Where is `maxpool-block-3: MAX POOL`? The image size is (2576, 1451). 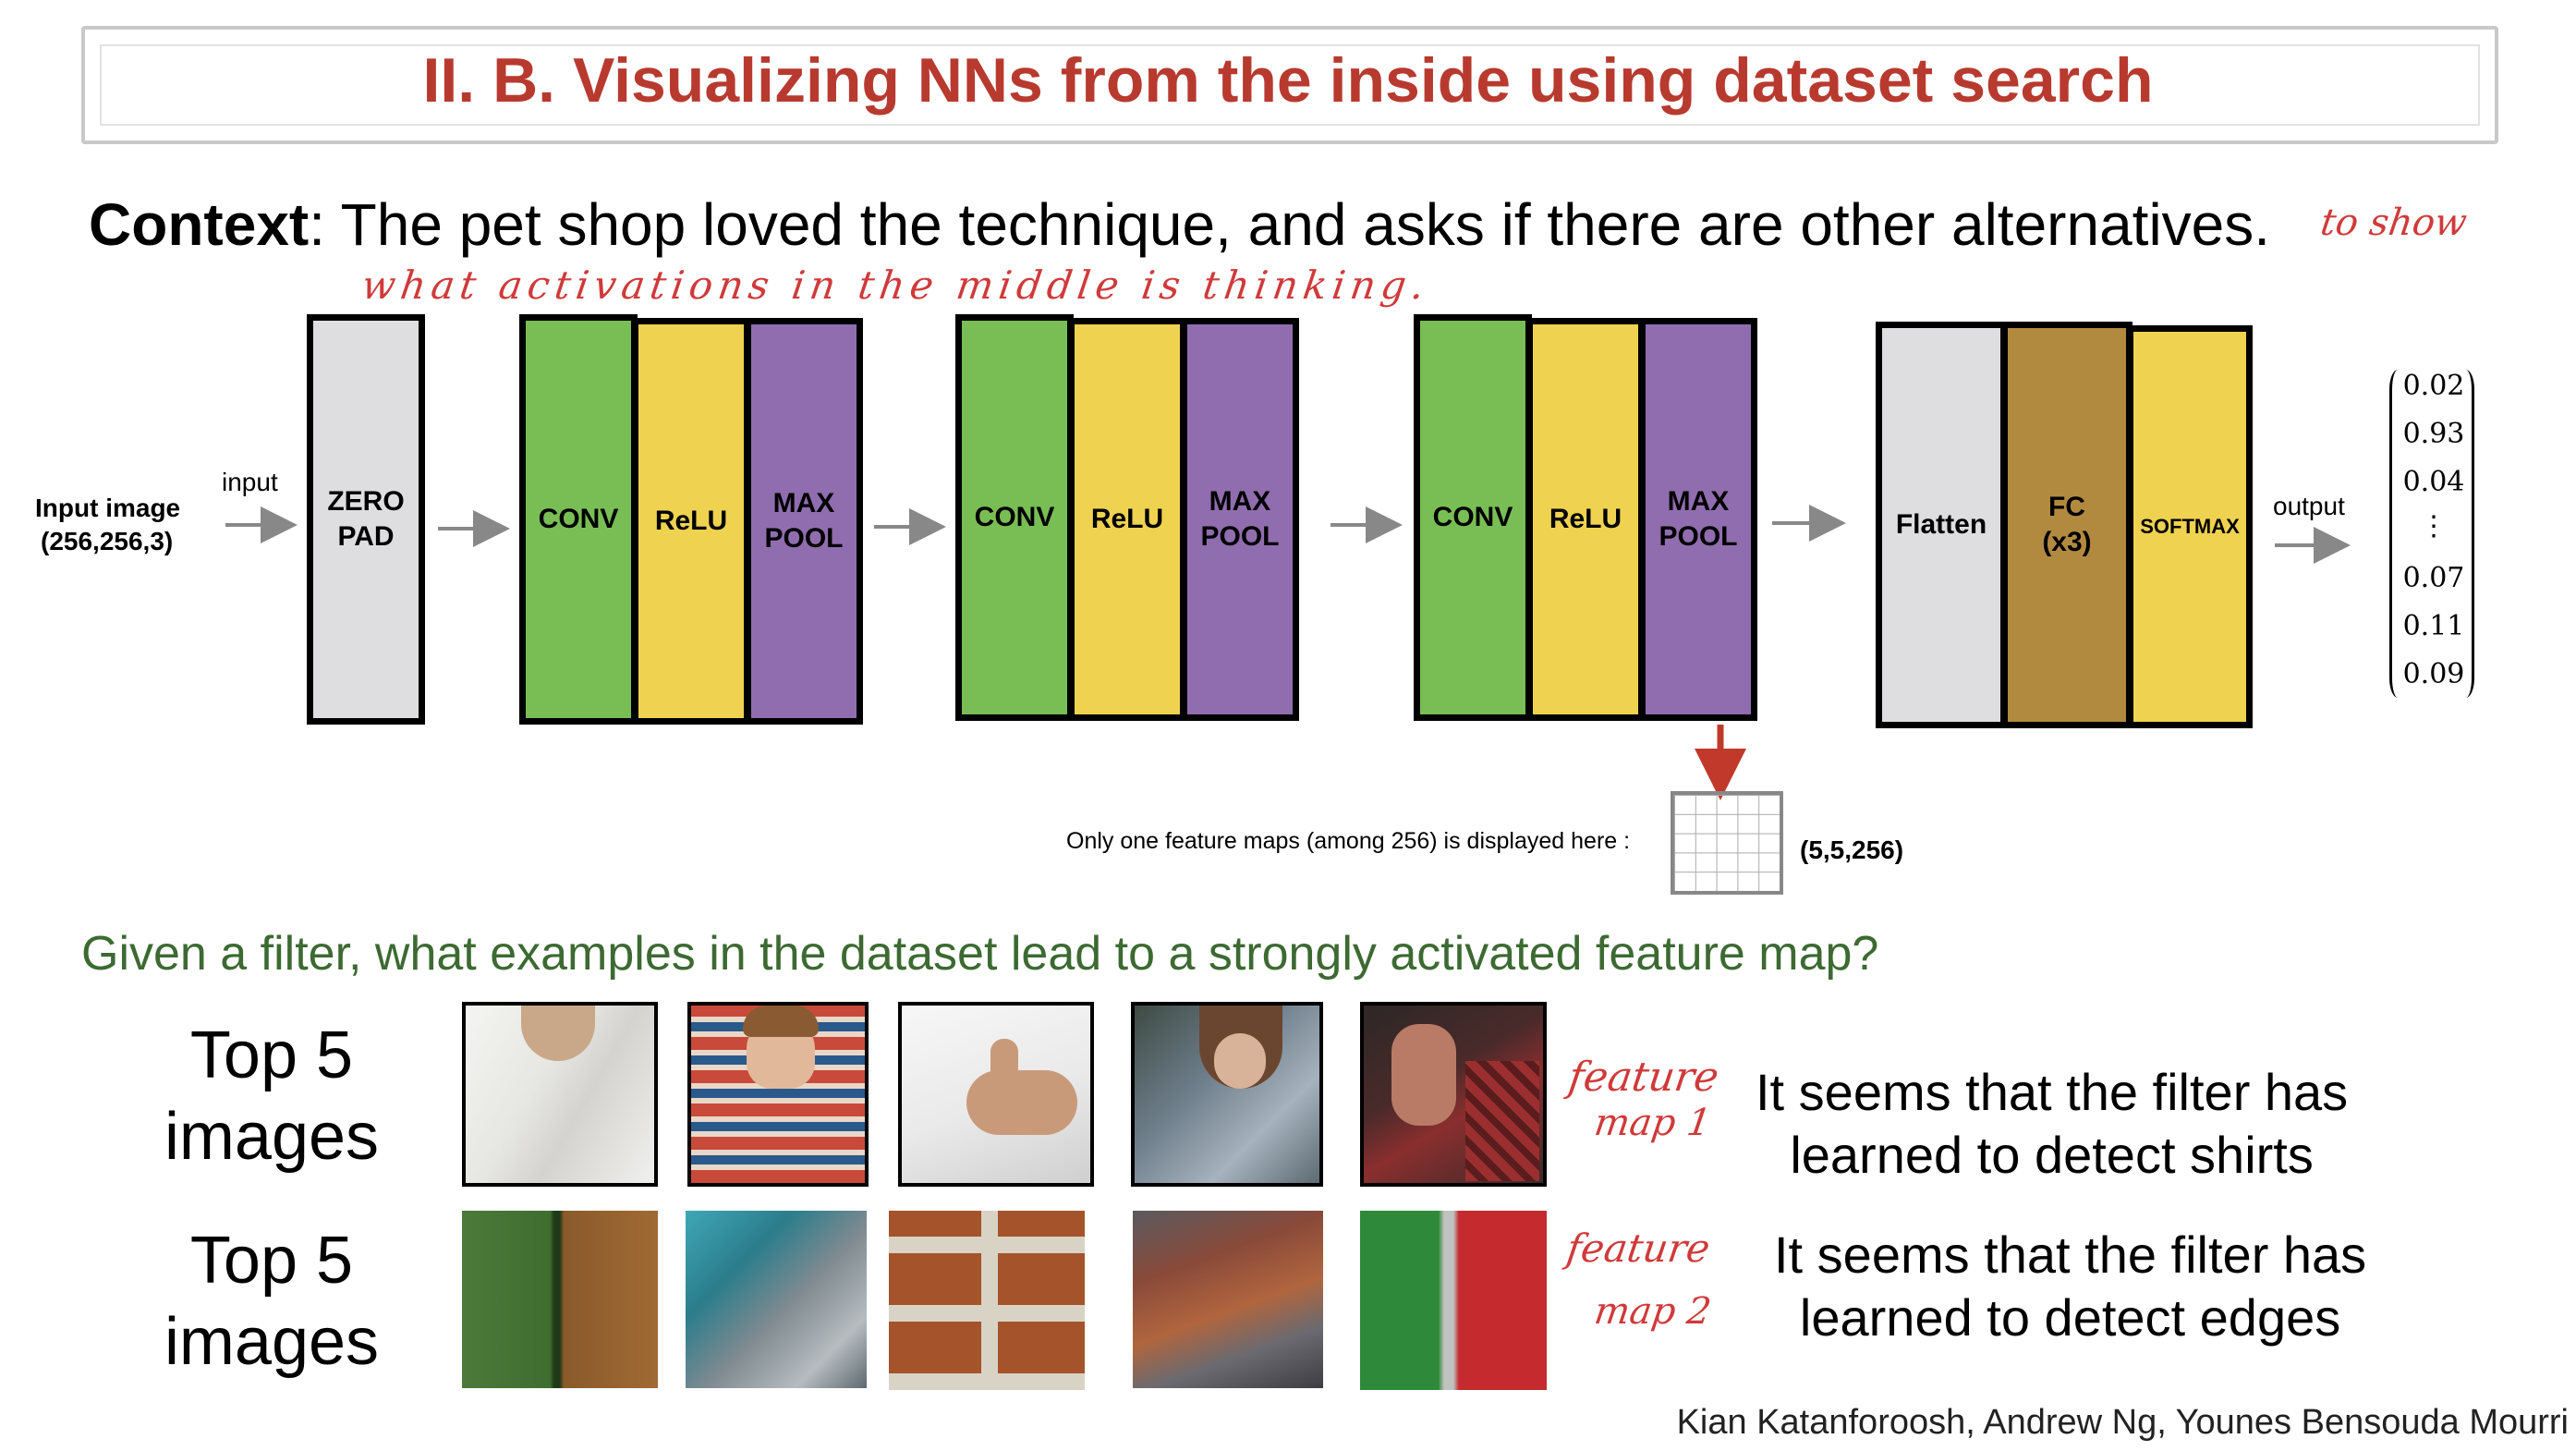
maxpool-block-3: MAX POOL is located at coordinates (1698, 519).